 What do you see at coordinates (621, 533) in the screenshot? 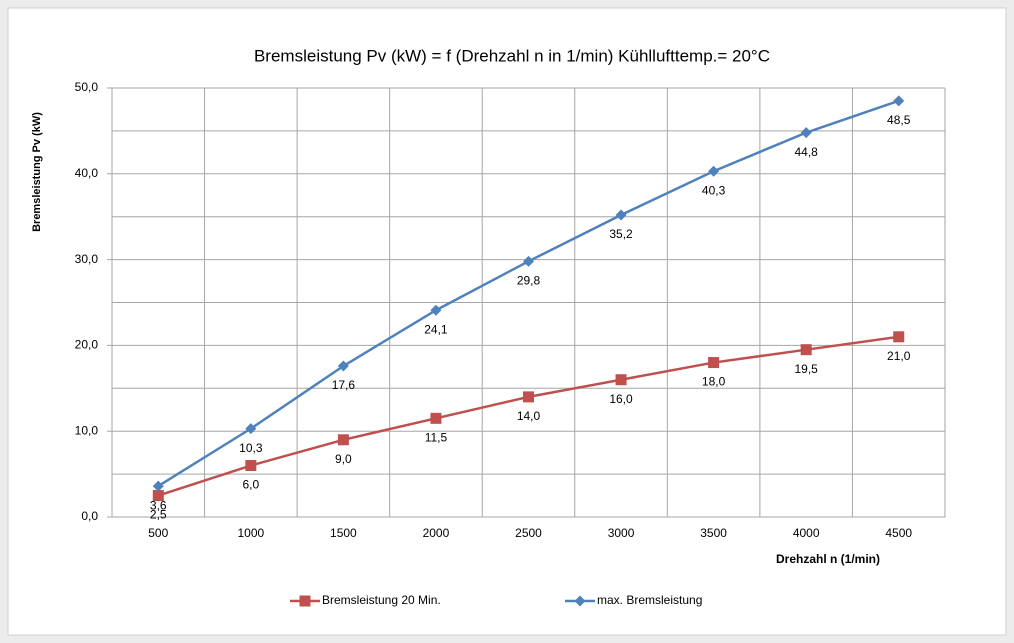
I see `x-tick-label: 3000` at bounding box center [621, 533].